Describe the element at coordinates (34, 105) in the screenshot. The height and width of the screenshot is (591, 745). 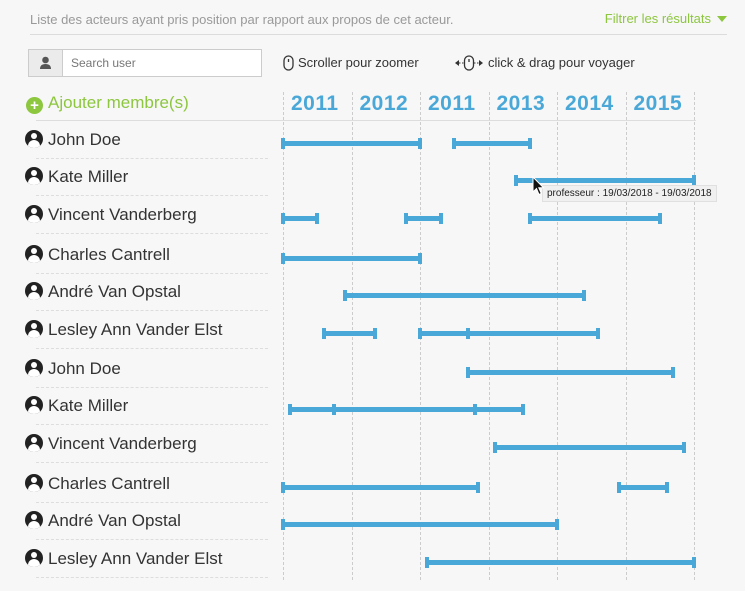
I see `plus-circle-icon: +` at that location.